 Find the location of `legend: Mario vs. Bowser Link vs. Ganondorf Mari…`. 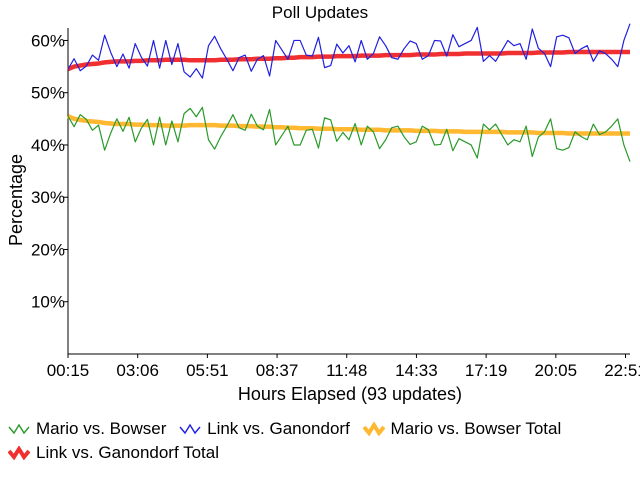

legend: Mario vs. Bowser Link vs. Ganondorf Mari… is located at coordinates (318, 442).